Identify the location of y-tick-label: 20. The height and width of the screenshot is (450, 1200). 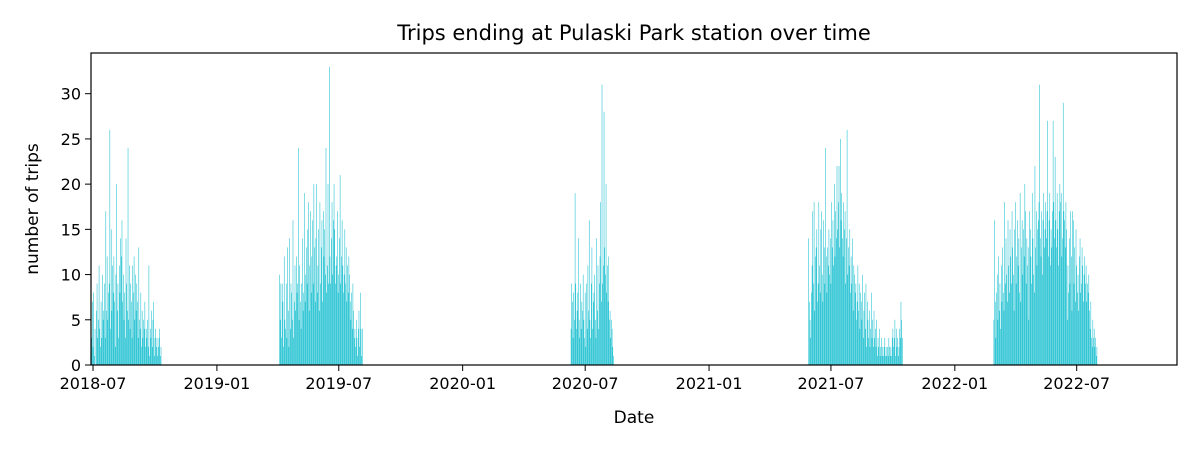
(71, 184).